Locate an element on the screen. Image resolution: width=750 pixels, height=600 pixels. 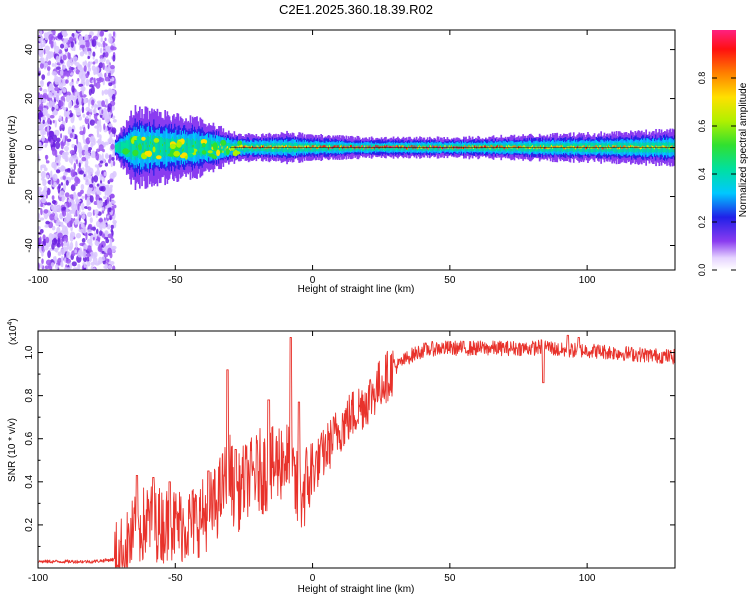
x-tick-label: 0 is located at coordinates (313, 280).